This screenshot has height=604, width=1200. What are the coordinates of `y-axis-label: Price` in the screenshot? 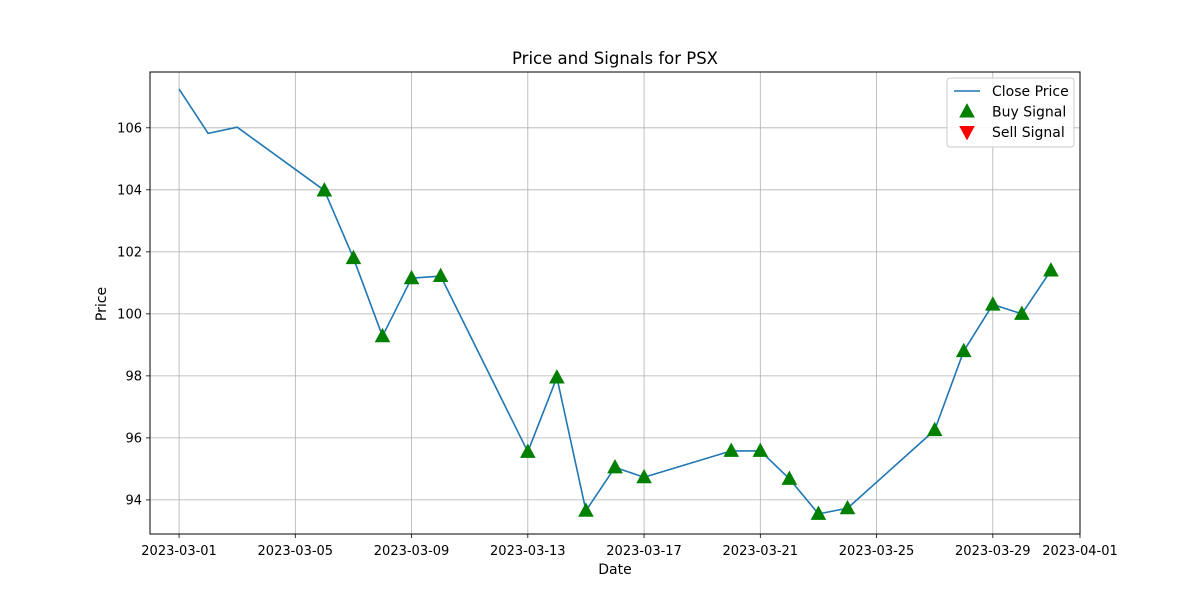 It's located at (102, 304).